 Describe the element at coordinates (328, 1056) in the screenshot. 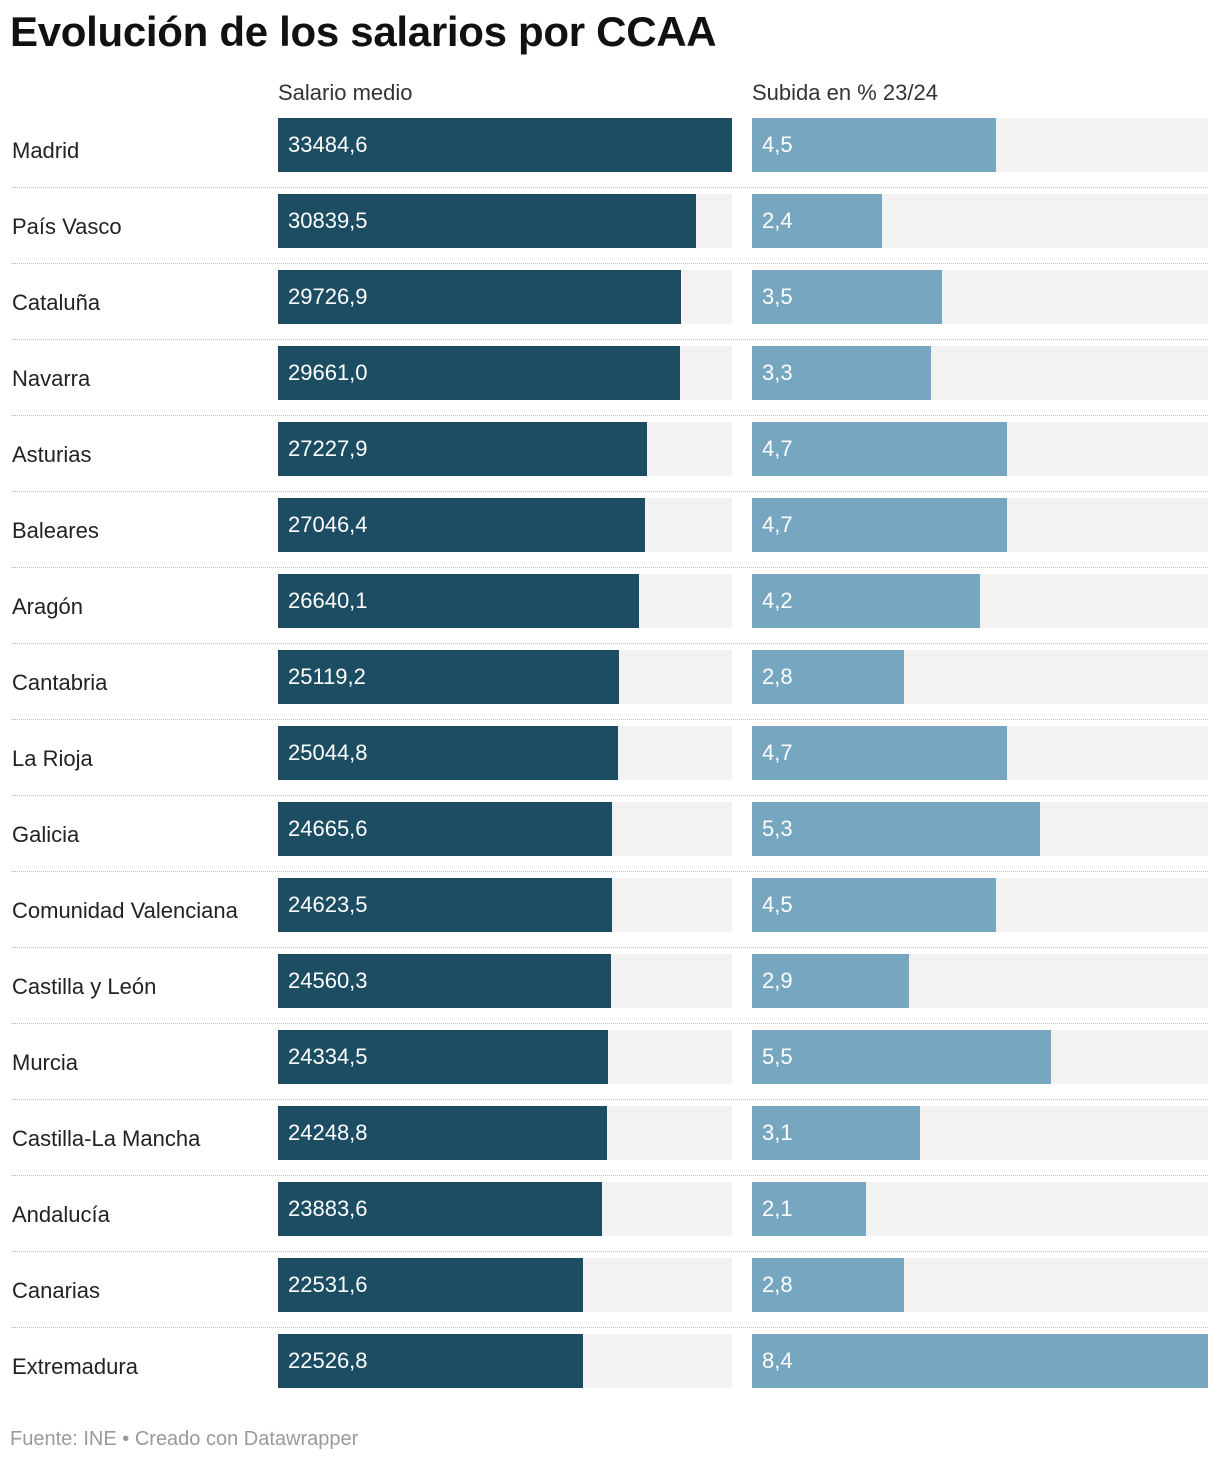

I see `salary-value-label: 24334,5` at that location.